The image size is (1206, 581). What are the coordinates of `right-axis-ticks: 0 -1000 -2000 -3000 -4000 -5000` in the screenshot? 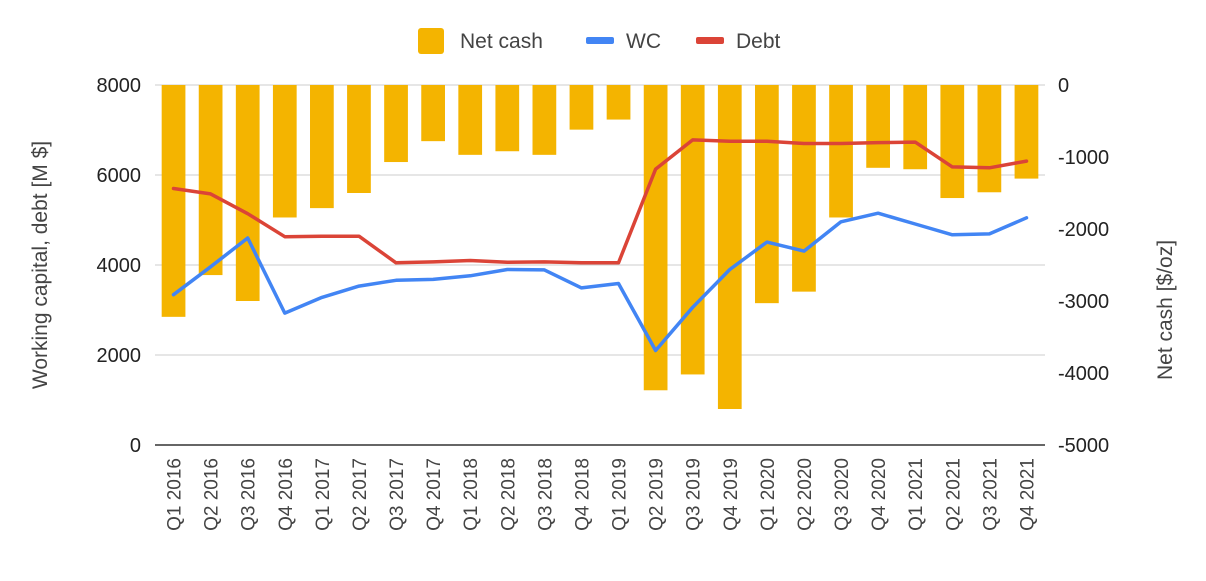 It's located at (1083, 266).